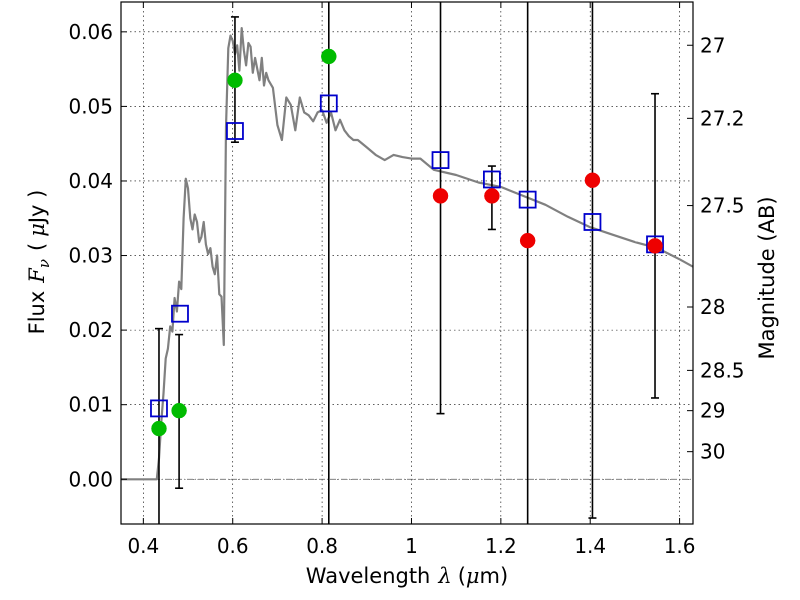 This screenshot has height=600, width=800. What do you see at coordinates (680, 546) in the screenshot?
I see `x-tick-label-6: 1.6` at bounding box center [680, 546].